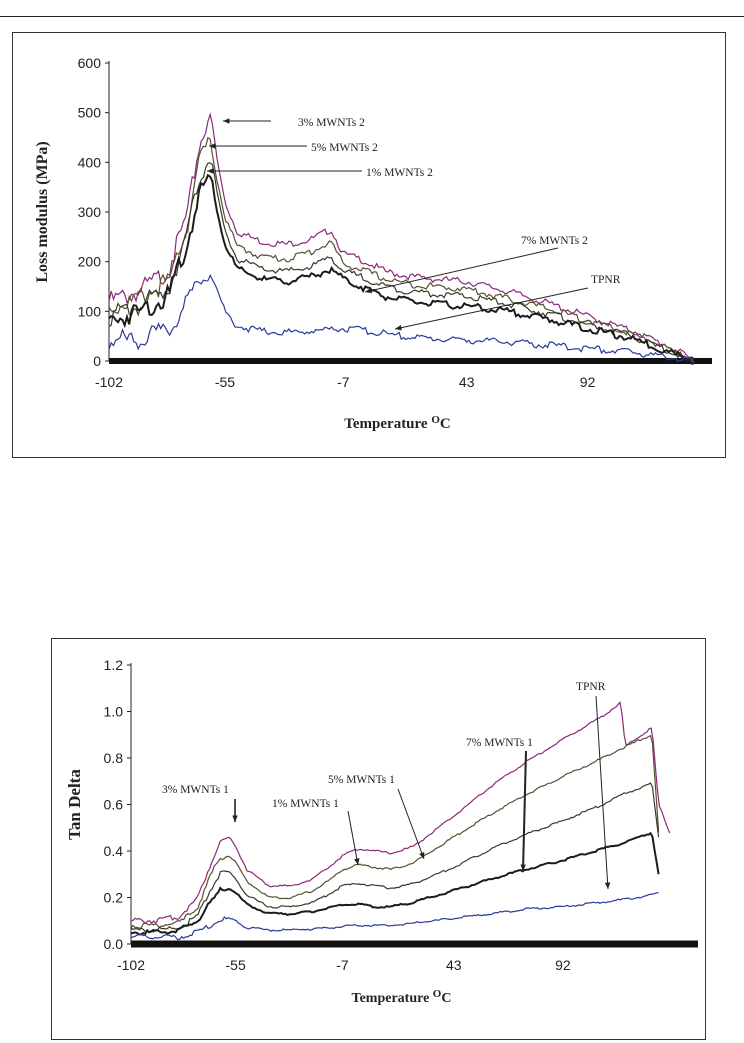  I want to click on annotation-7pct-mwnts-1: 7% MWNTs 1, so click(499, 743).